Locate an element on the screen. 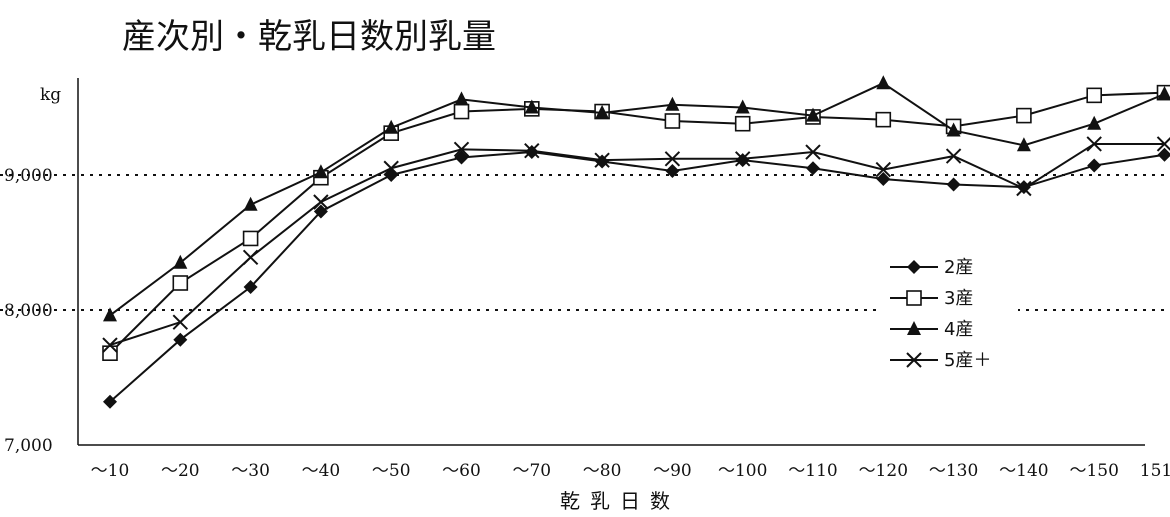  x-tick-label: ～120 is located at coordinates (883, 471).